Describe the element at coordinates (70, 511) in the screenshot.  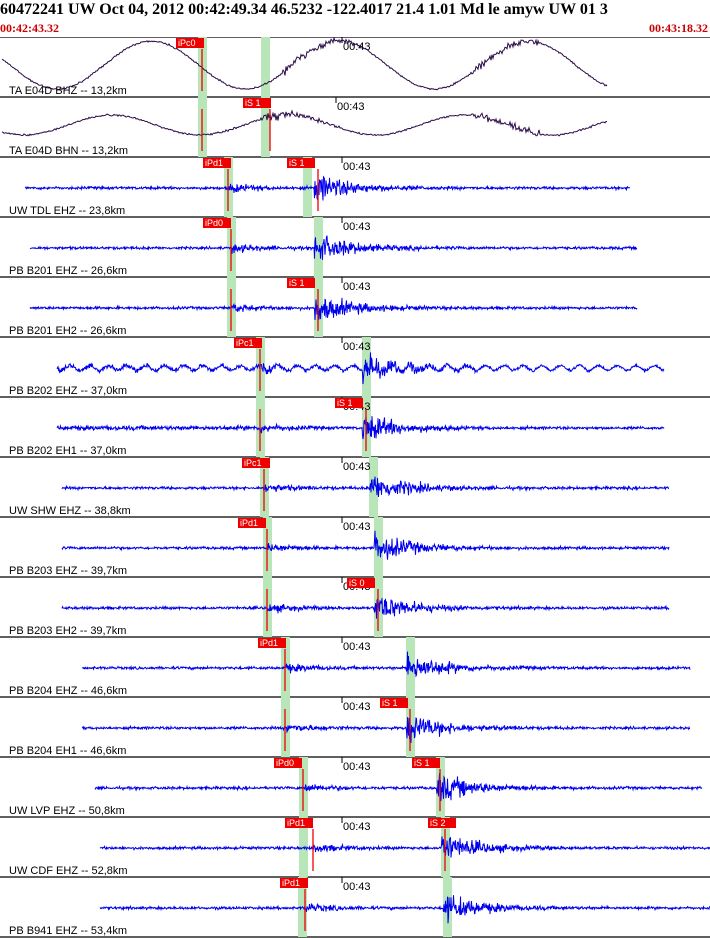
I see `station-label: UW SHW EHZ -- 38,8km` at that location.